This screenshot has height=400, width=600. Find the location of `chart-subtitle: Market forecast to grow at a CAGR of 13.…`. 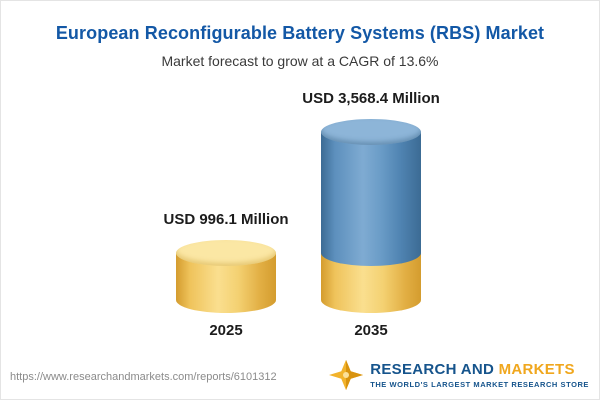

chart-subtitle: Market forecast to grow at a CAGR of 13.… is located at coordinates (300, 61).